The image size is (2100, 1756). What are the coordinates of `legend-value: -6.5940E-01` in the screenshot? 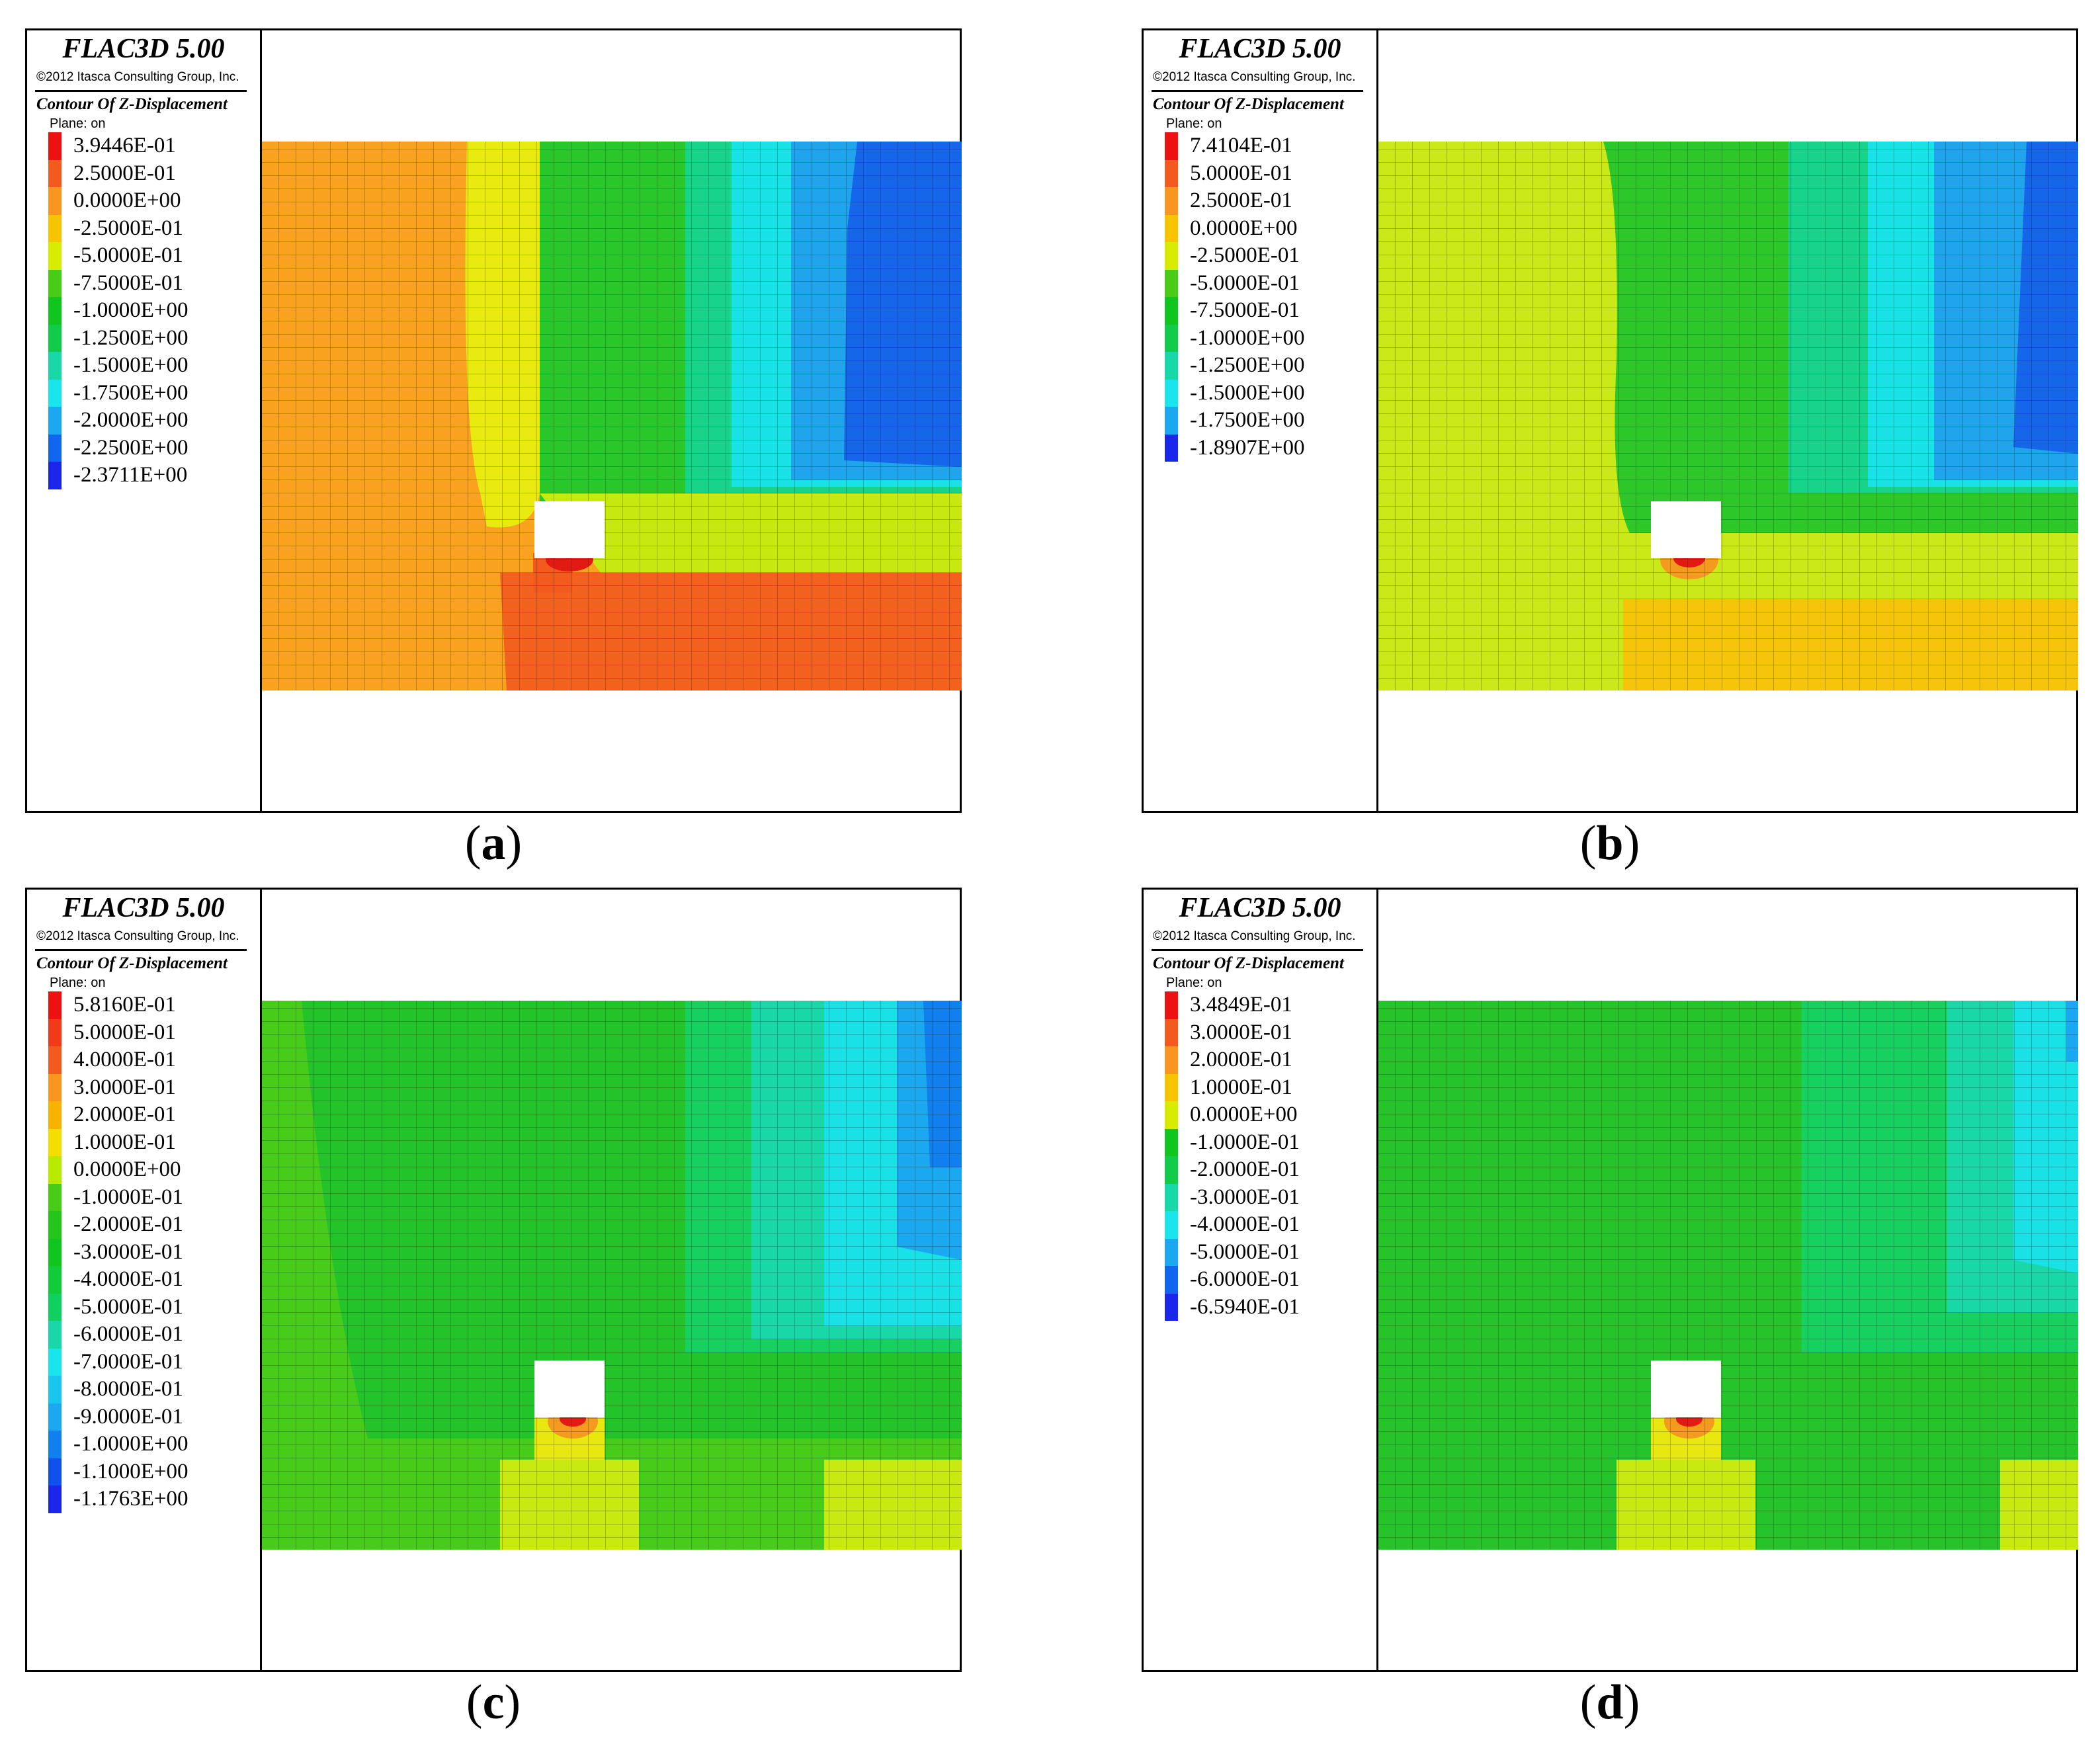 It's located at (1245, 1306).